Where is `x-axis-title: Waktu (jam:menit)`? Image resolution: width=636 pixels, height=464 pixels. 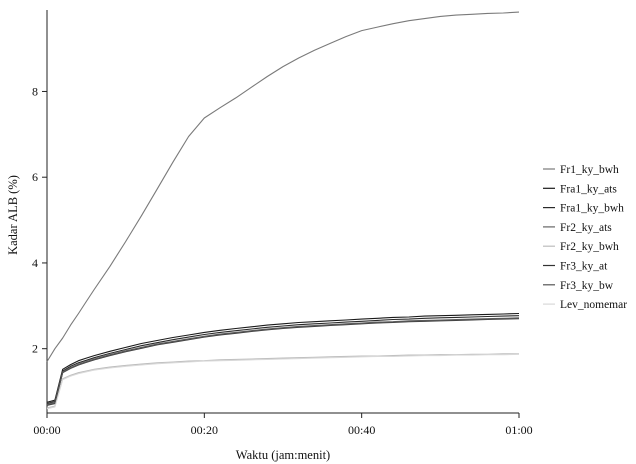 x-axis-title: Waktu (jam:menit) is located at coordinates (283, 455).